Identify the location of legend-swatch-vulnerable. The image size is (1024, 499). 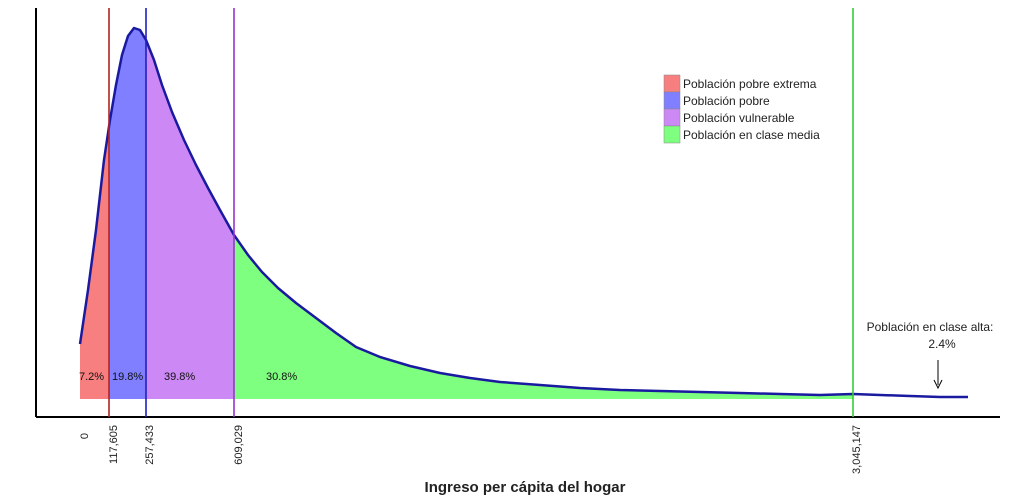
(672, 117).